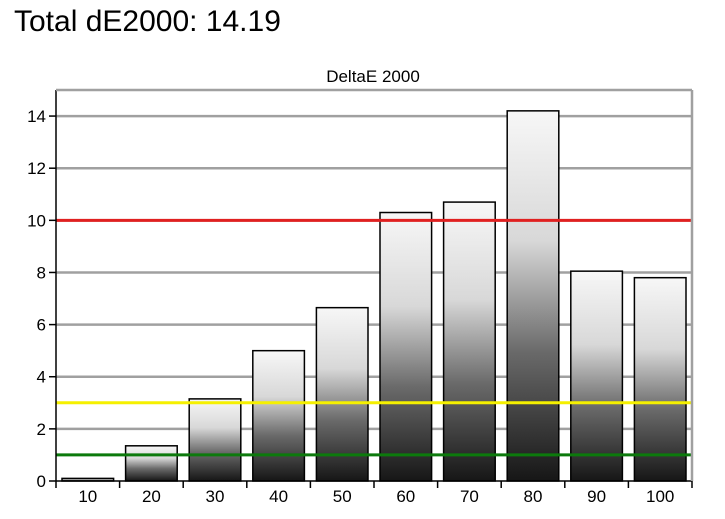 This screenshot has width=725, height=519. I want to click on y-tick-label: 0, so click(41, 481).